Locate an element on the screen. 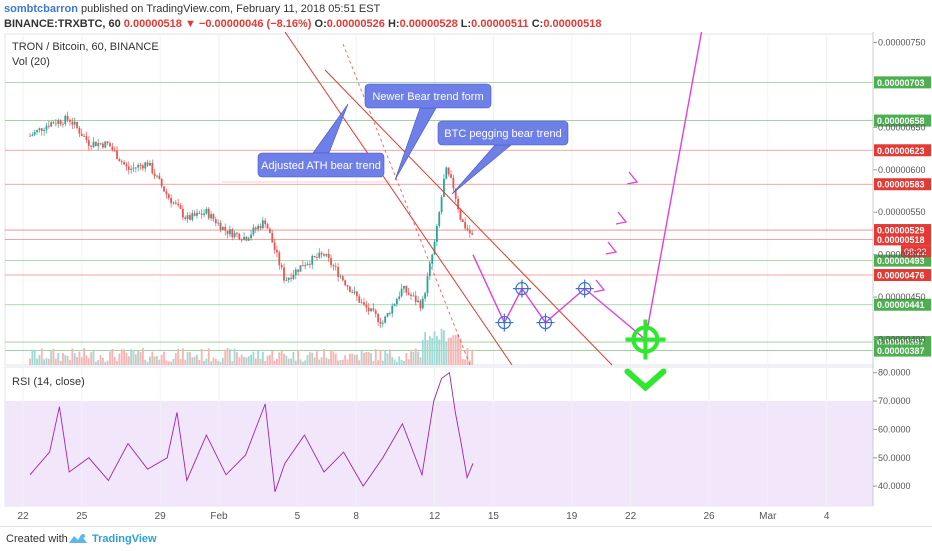 Image resolution: width=932 pixels, height=551 pixels. author-link: sombtcbarron is located at coordinates (41, 9).